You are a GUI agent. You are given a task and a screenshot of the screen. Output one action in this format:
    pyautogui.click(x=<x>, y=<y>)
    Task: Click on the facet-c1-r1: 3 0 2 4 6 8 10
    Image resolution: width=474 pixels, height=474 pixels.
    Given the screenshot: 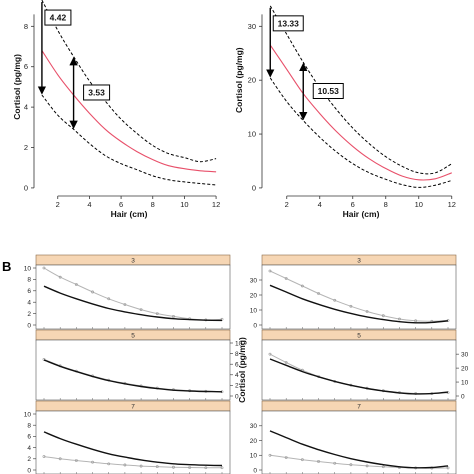 What is the action you would take?
    pyautogui.click(x=127, y=292)
    